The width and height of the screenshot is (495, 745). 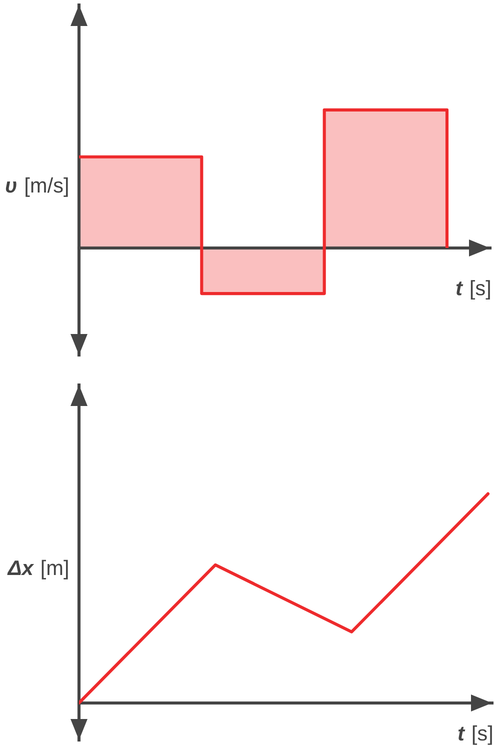 I want to click on y-axis-title: Δx [m], so click(x=37, y=570).